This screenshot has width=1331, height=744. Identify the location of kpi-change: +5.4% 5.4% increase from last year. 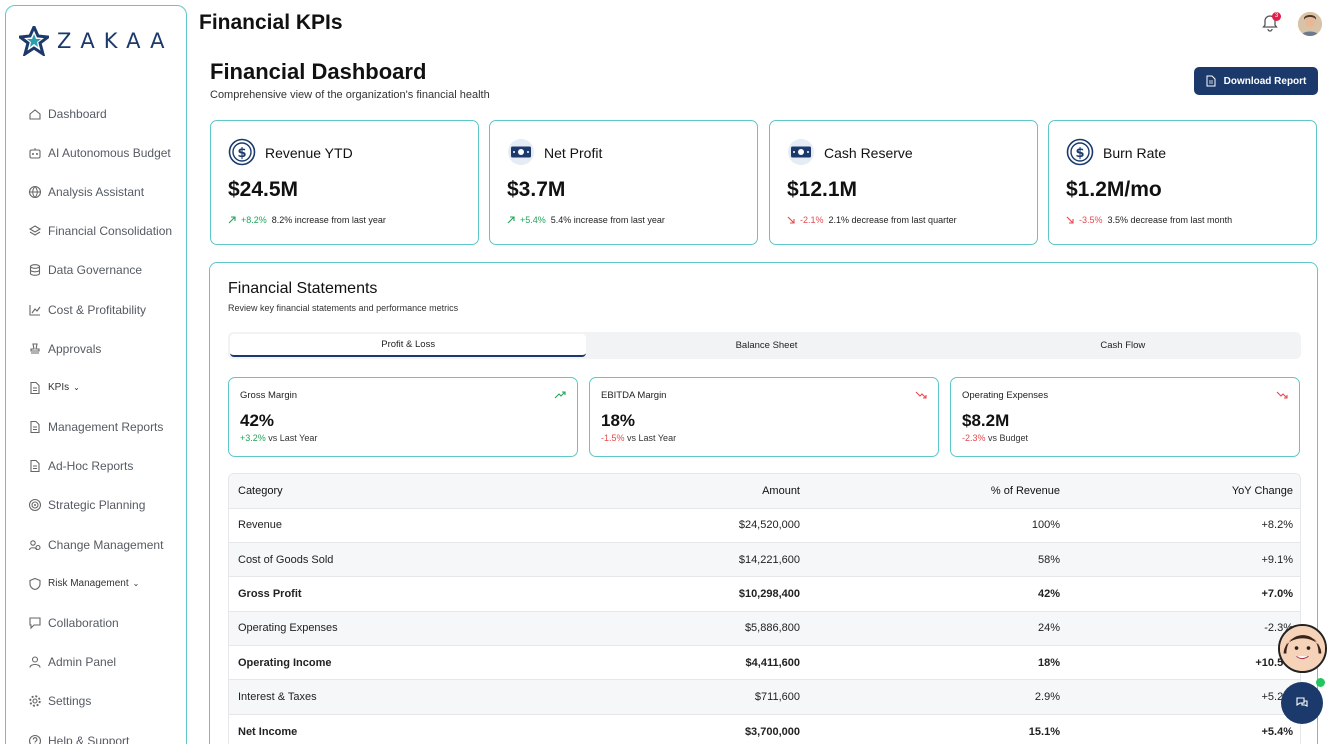
(586, 220).